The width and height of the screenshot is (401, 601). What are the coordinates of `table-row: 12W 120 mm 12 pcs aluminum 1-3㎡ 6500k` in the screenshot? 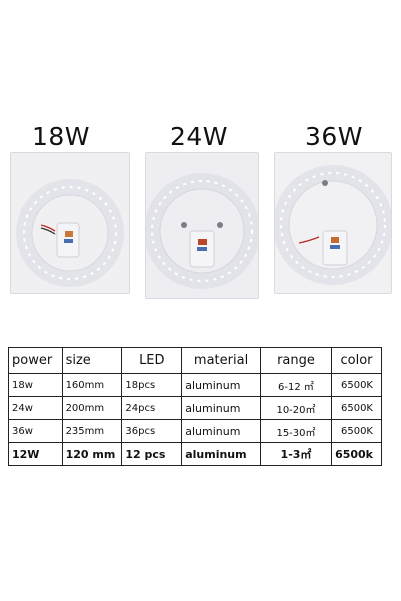 It's located at (195, 454).